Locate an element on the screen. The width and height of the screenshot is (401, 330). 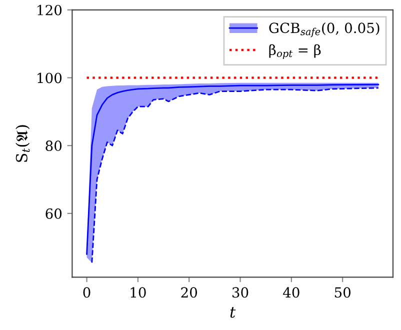
x-tick-label: 10 is located at coordinates (138, 292).